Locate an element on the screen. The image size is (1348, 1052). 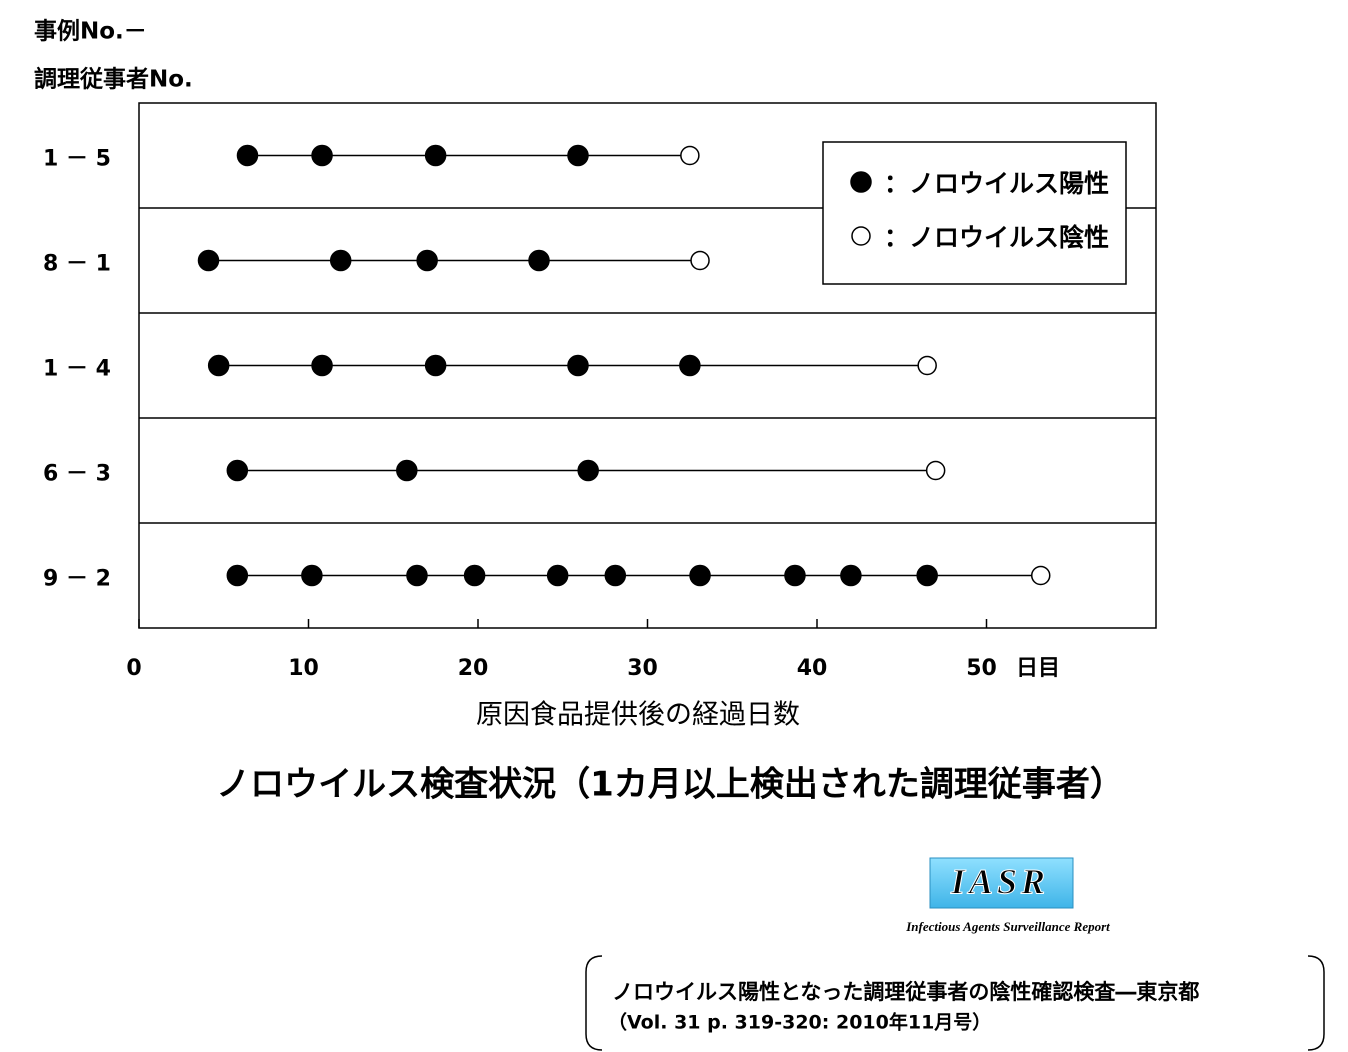
caption: 事例No.－ is located at coordinates (90, 32).